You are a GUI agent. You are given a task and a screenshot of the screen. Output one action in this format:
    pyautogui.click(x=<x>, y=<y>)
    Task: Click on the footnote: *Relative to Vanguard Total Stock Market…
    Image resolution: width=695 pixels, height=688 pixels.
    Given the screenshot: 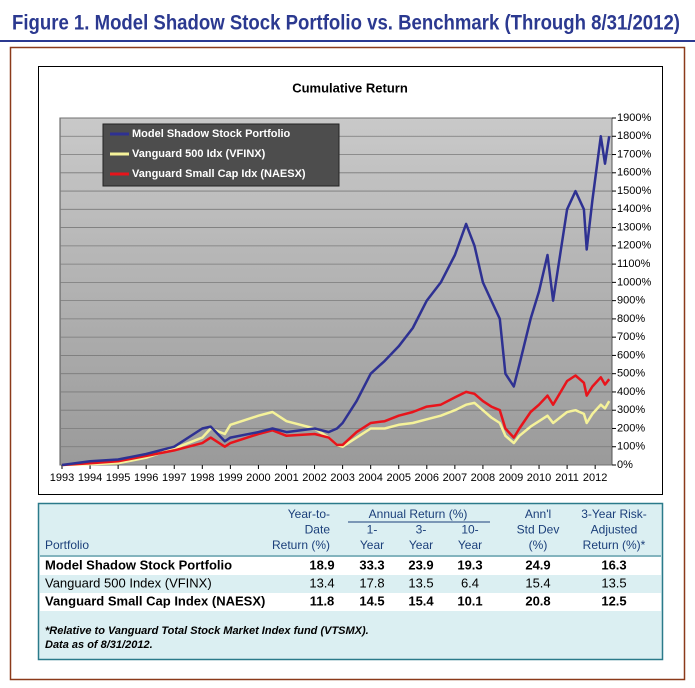 What is the action you would take?
    pyautogui.click(x=207, y=631)
    